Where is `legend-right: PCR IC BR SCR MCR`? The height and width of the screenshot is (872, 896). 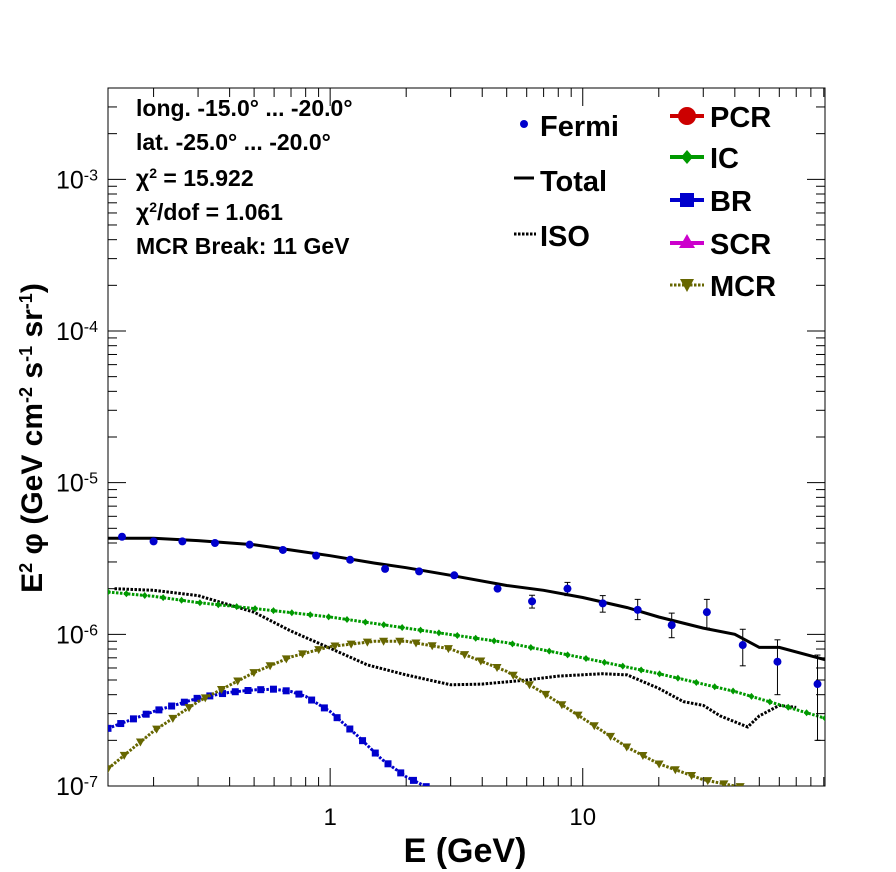
legend-right: PCR IC BR SCR MCR is located at coordinates (723, 202).